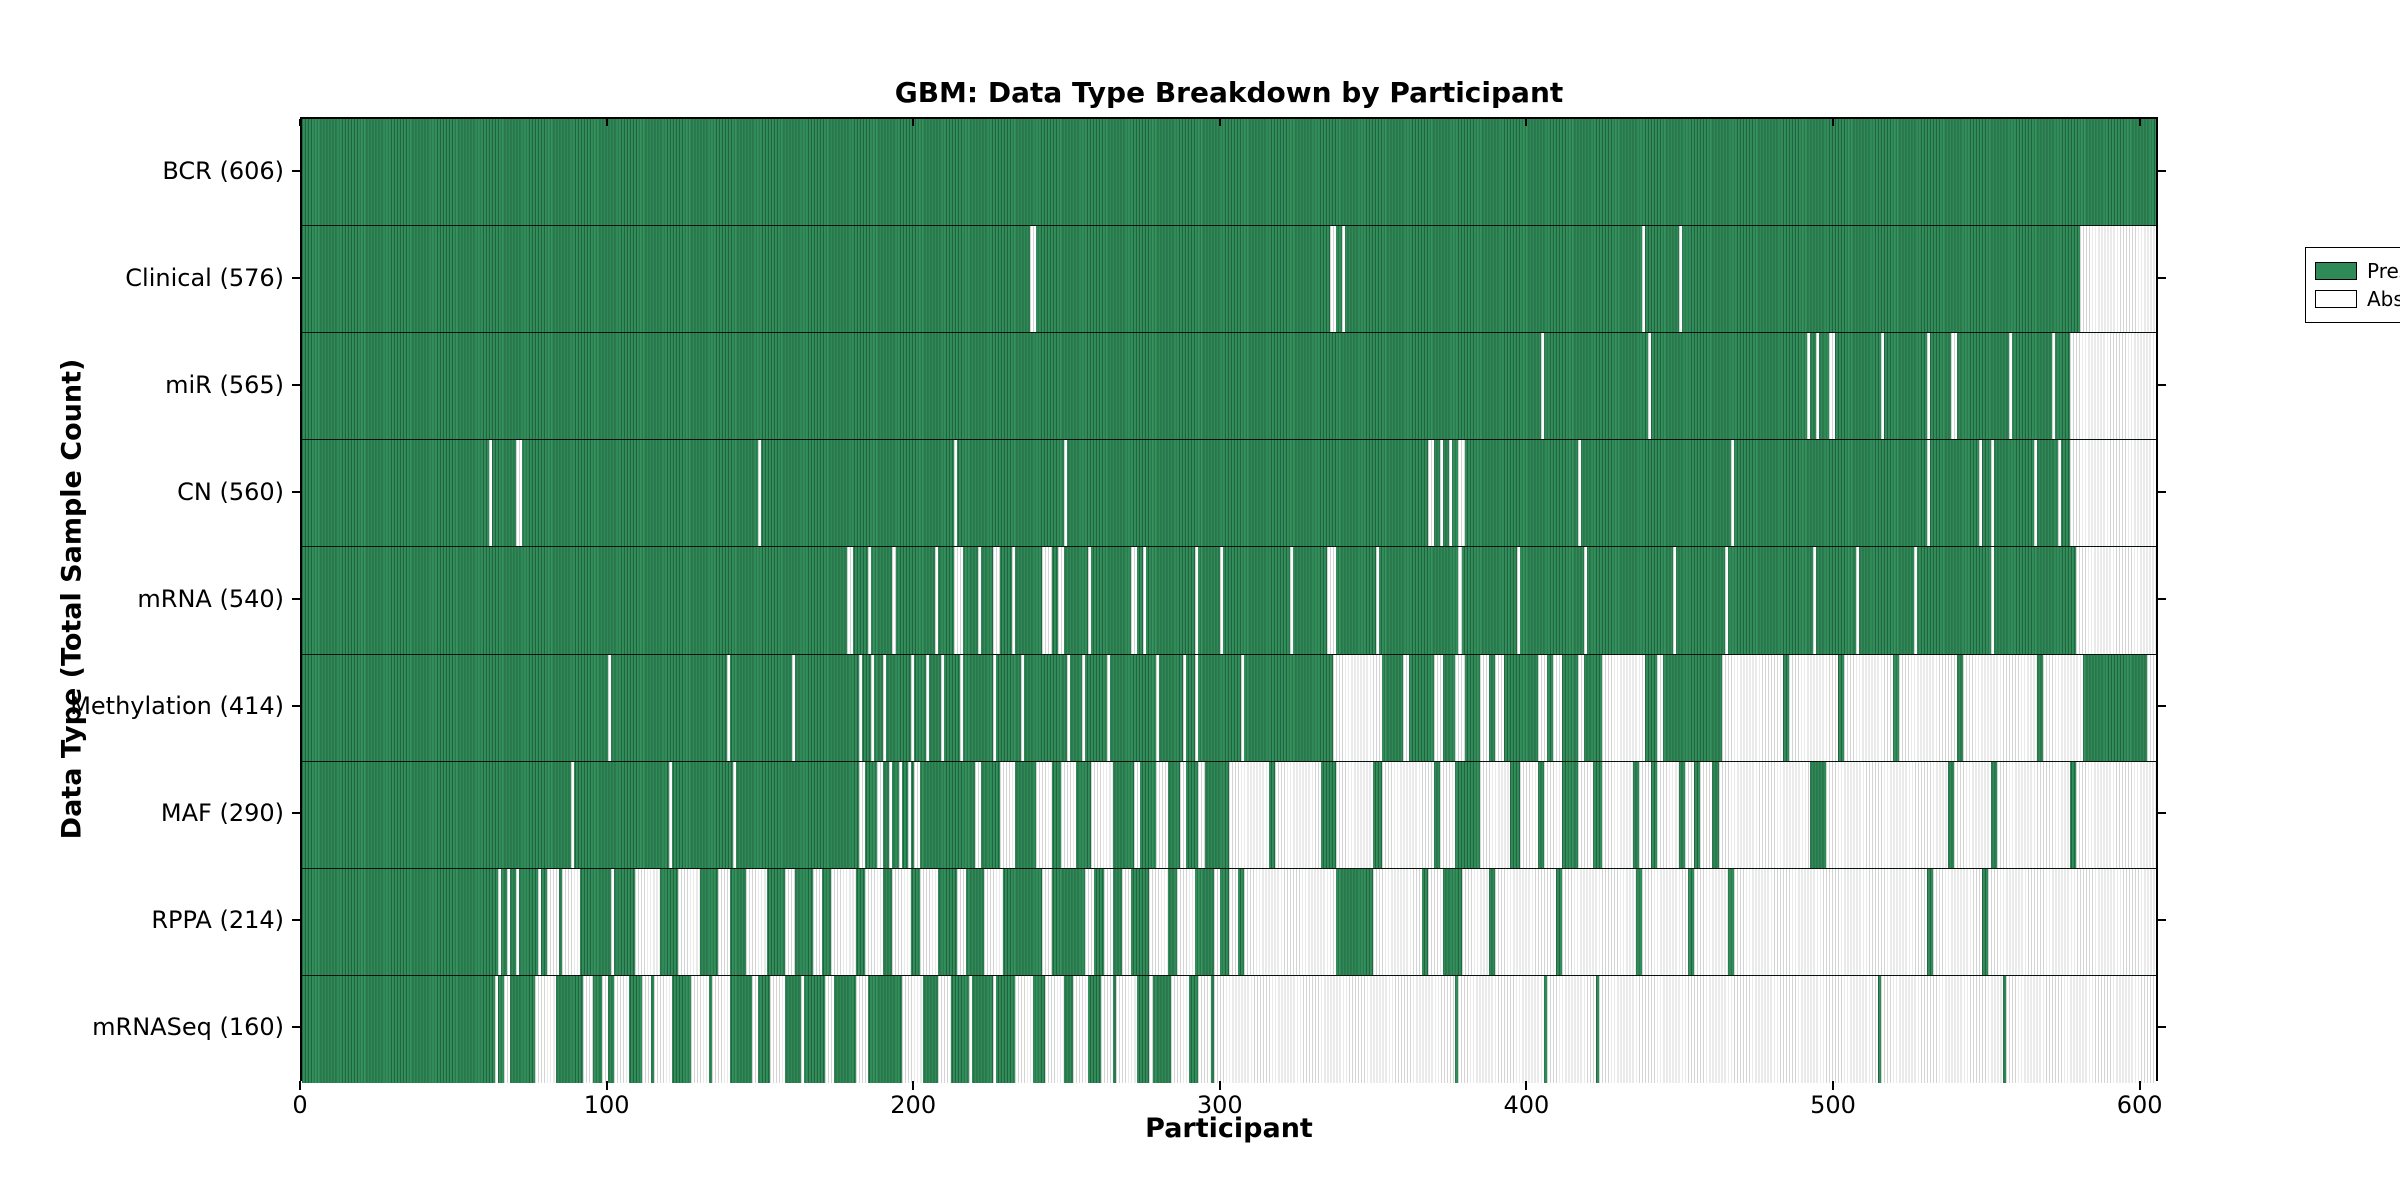  What do you see at coordinates (1229, 173) in the screenshot?
I see `row-BCR` at bounding box center [1229, 173].